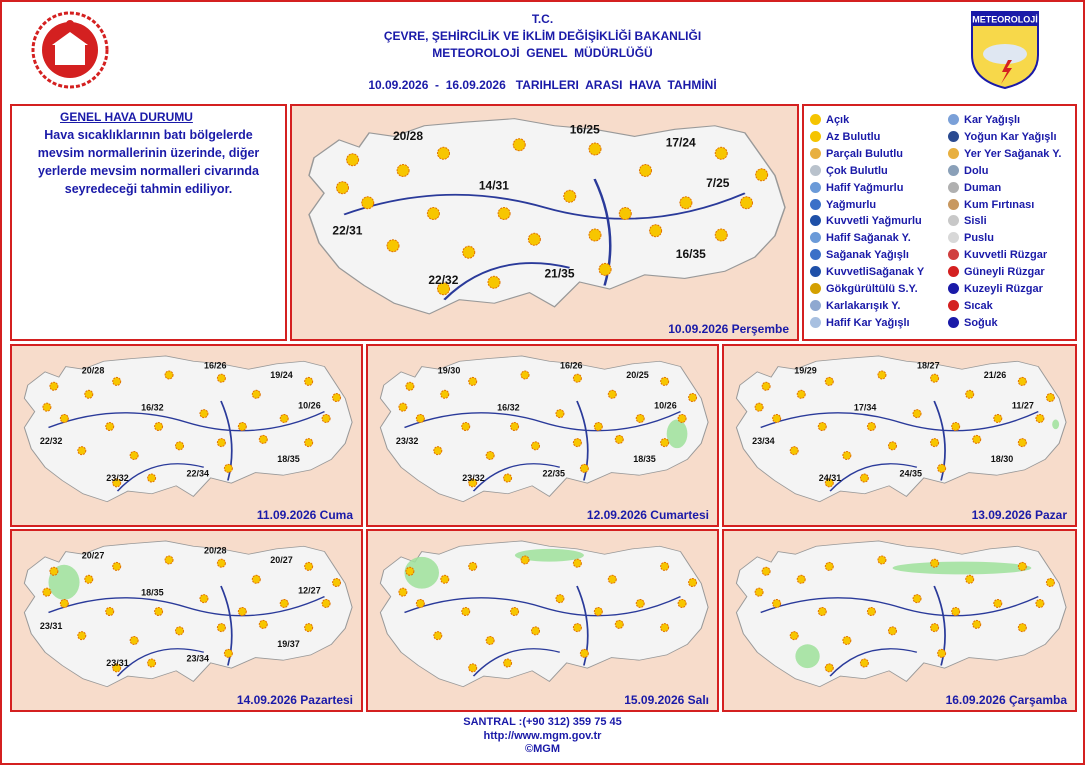 This screenshot has width=1085, height=765. Describe the element at coordinates (991, 204) in the screenshot. I see `legend-item: Kum Fırtınası` at that location.